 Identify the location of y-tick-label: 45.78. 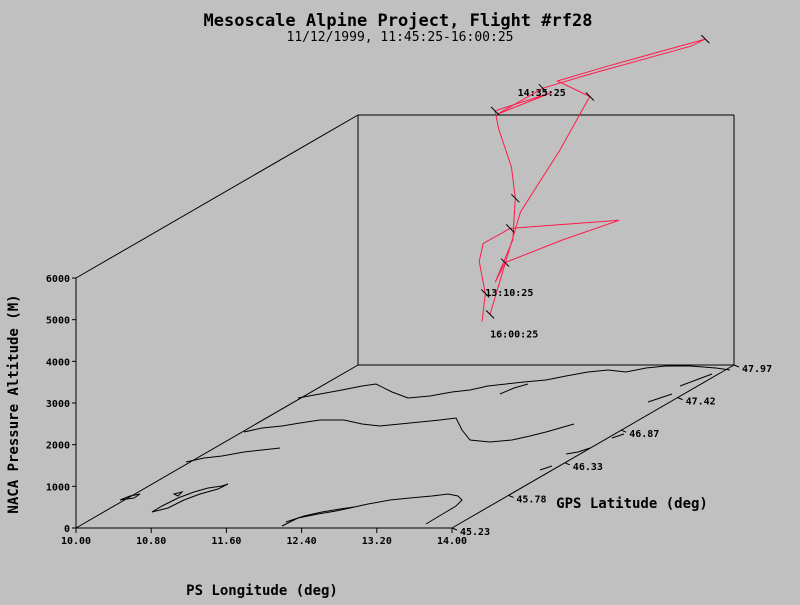
(531, 499).